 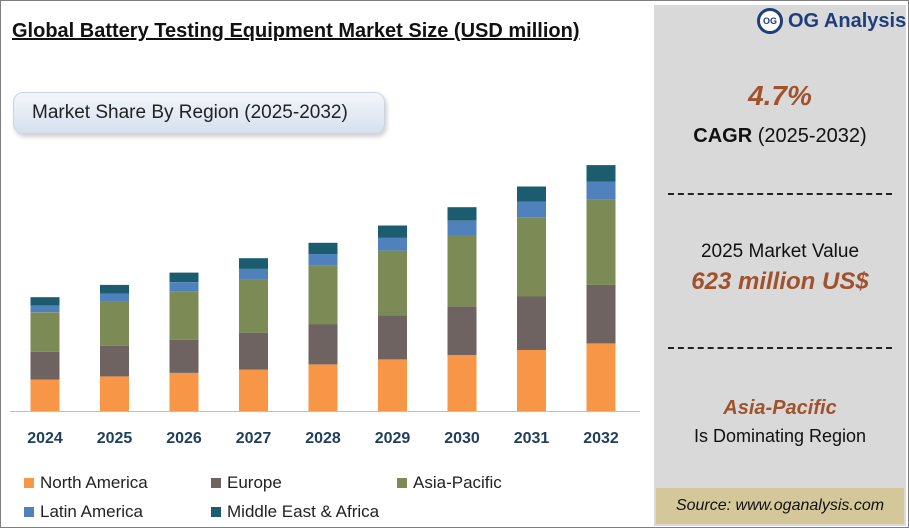 What do you see at coordinates (531, 323) in the screenshot?
I see `bar-2031-europe` at bounding box center [531, 323].